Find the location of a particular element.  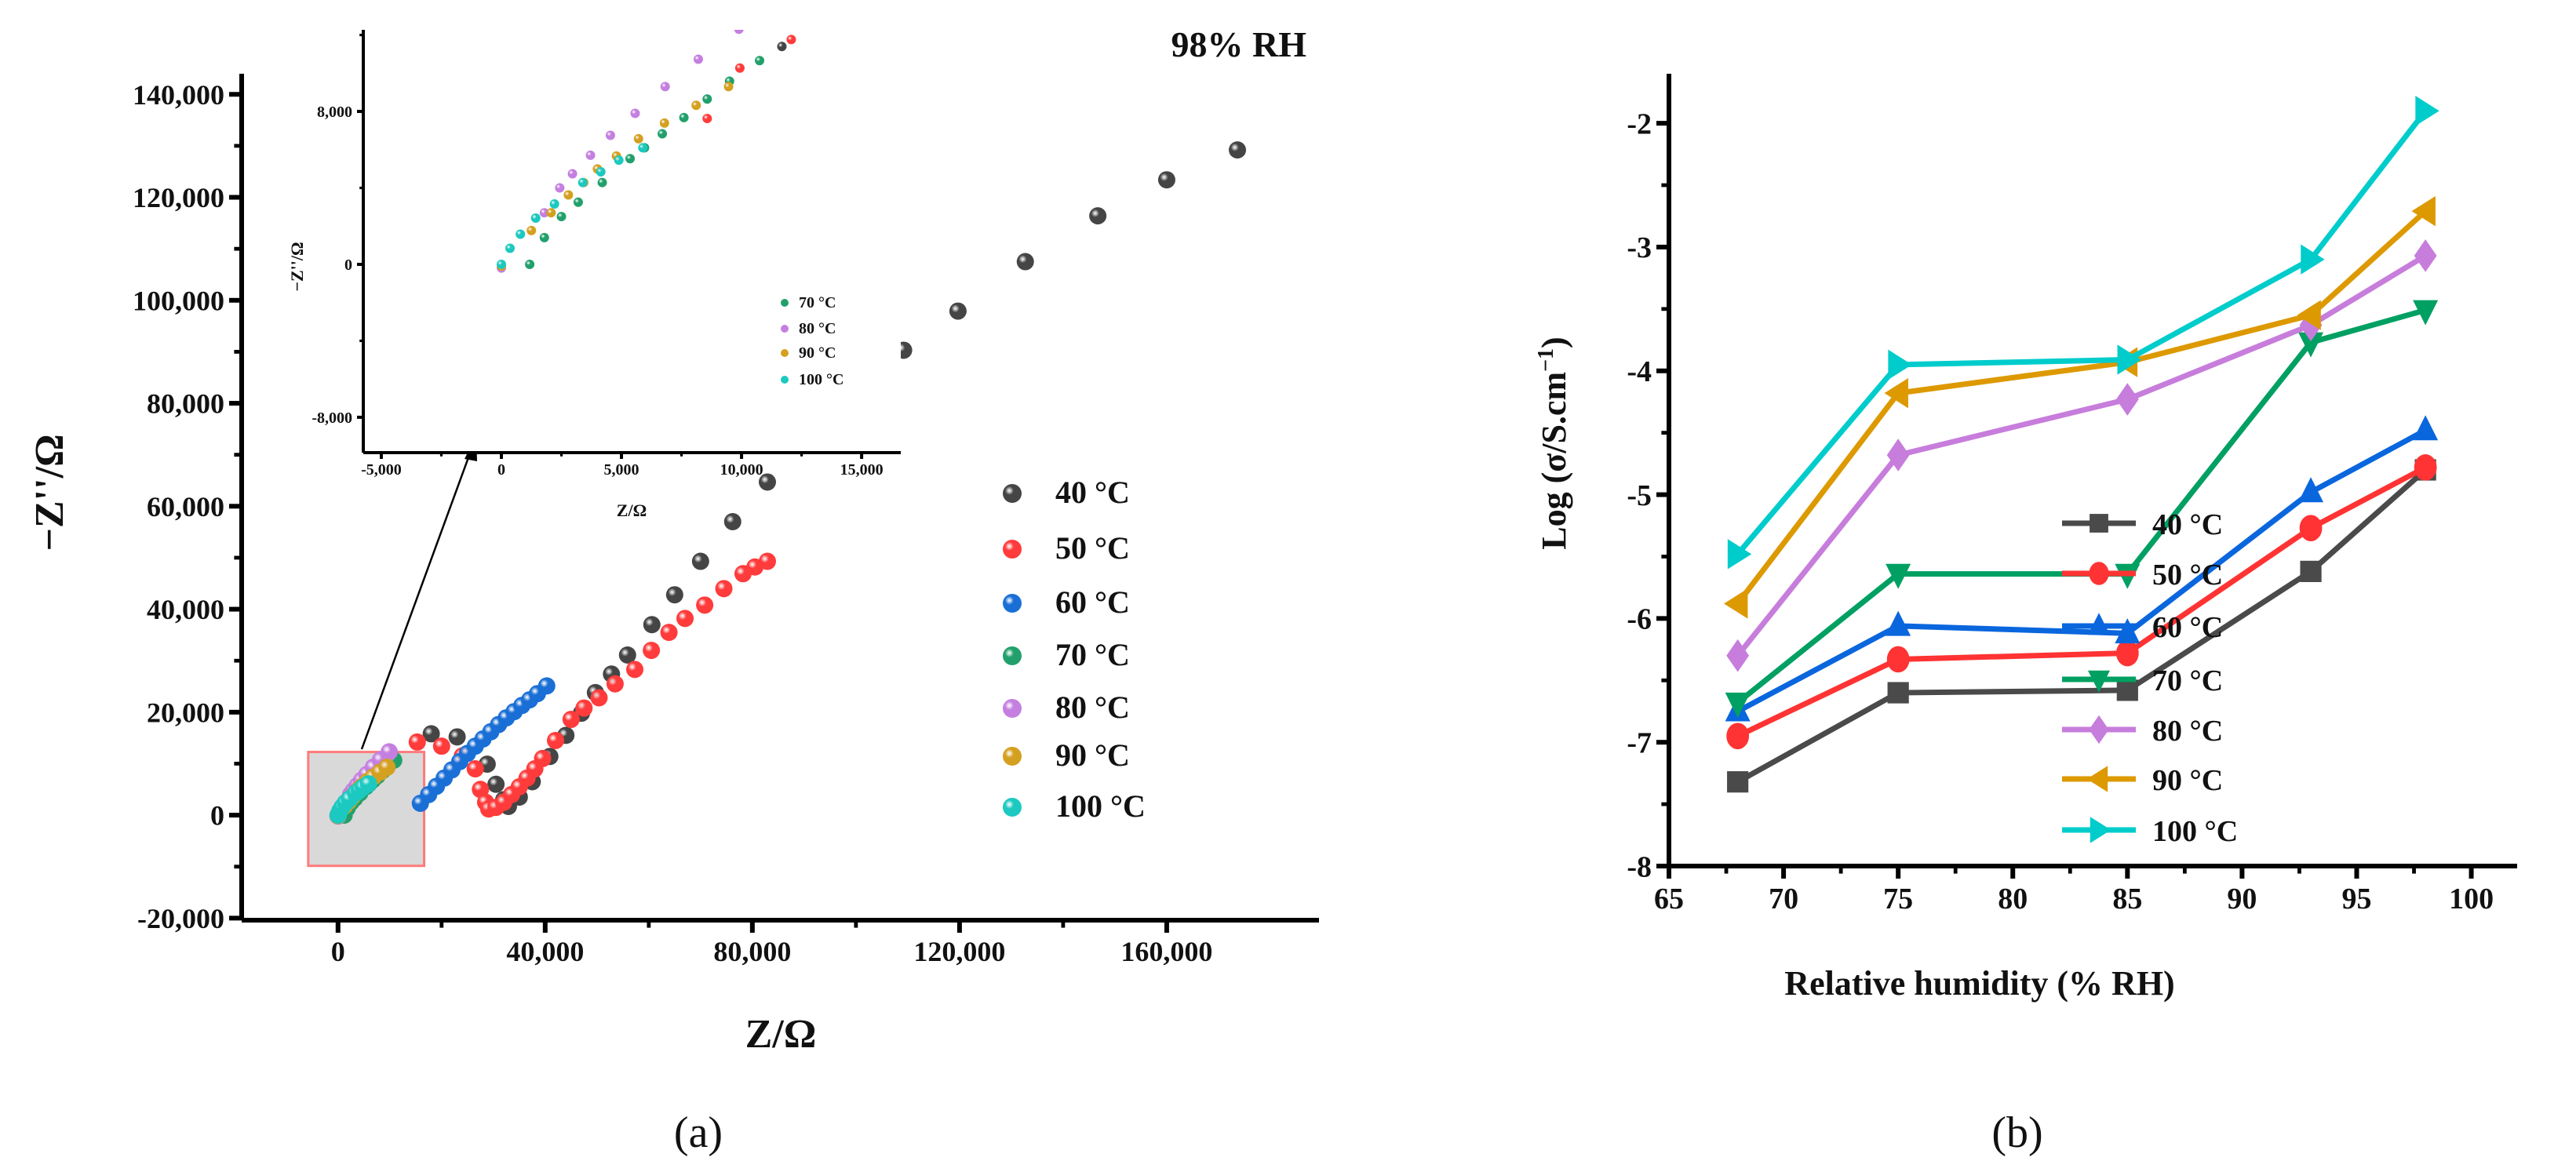

series-80c is located at coordinates (2081, 455).